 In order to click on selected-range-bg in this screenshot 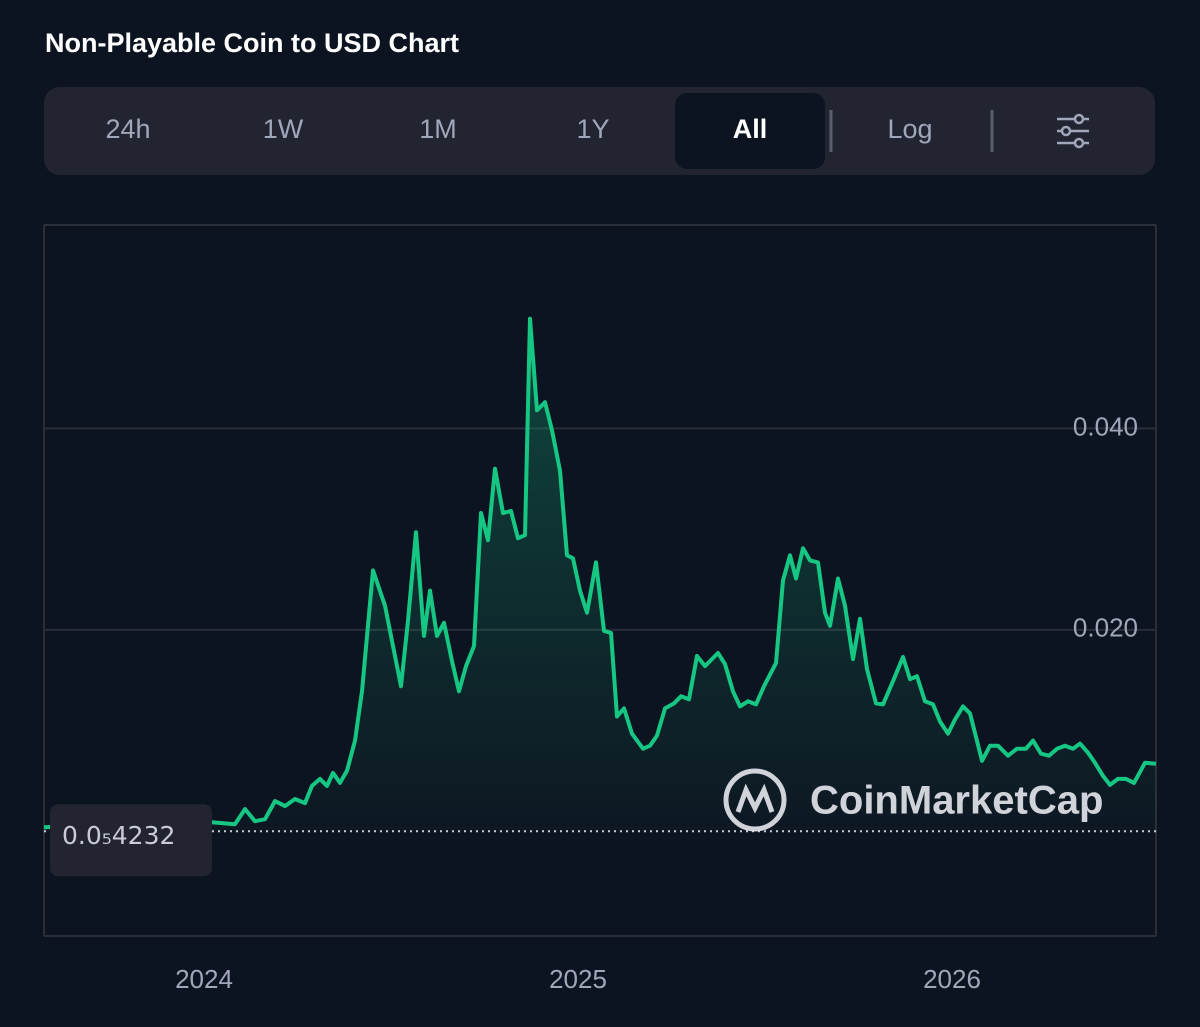, I will do `click(750, 131)`.